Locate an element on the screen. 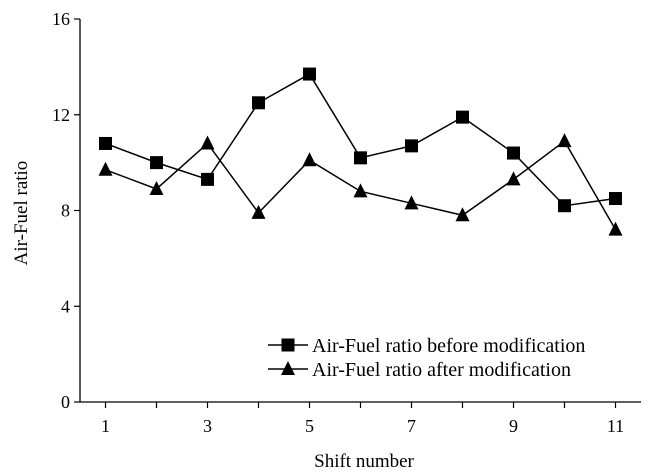  y-tick-label: 16 is located at coordinates (61, 19).